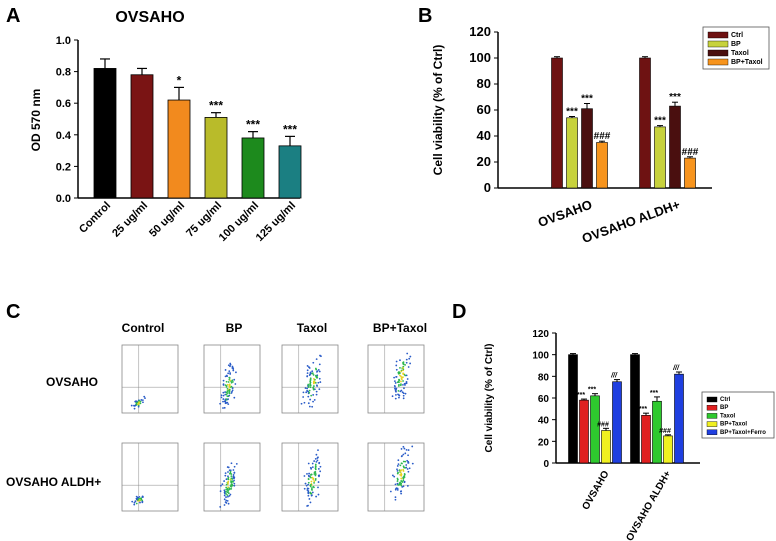 The width and height of the screenshot is (776, 541). I want to click on flow-col-bp: BP, so click(234, 328).